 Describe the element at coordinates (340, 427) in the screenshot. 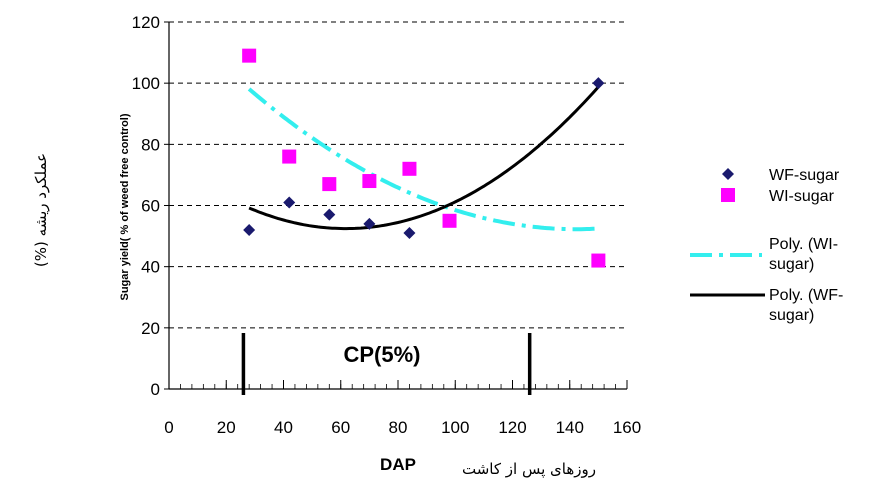

I see `x-tick-label: 60` at that location.